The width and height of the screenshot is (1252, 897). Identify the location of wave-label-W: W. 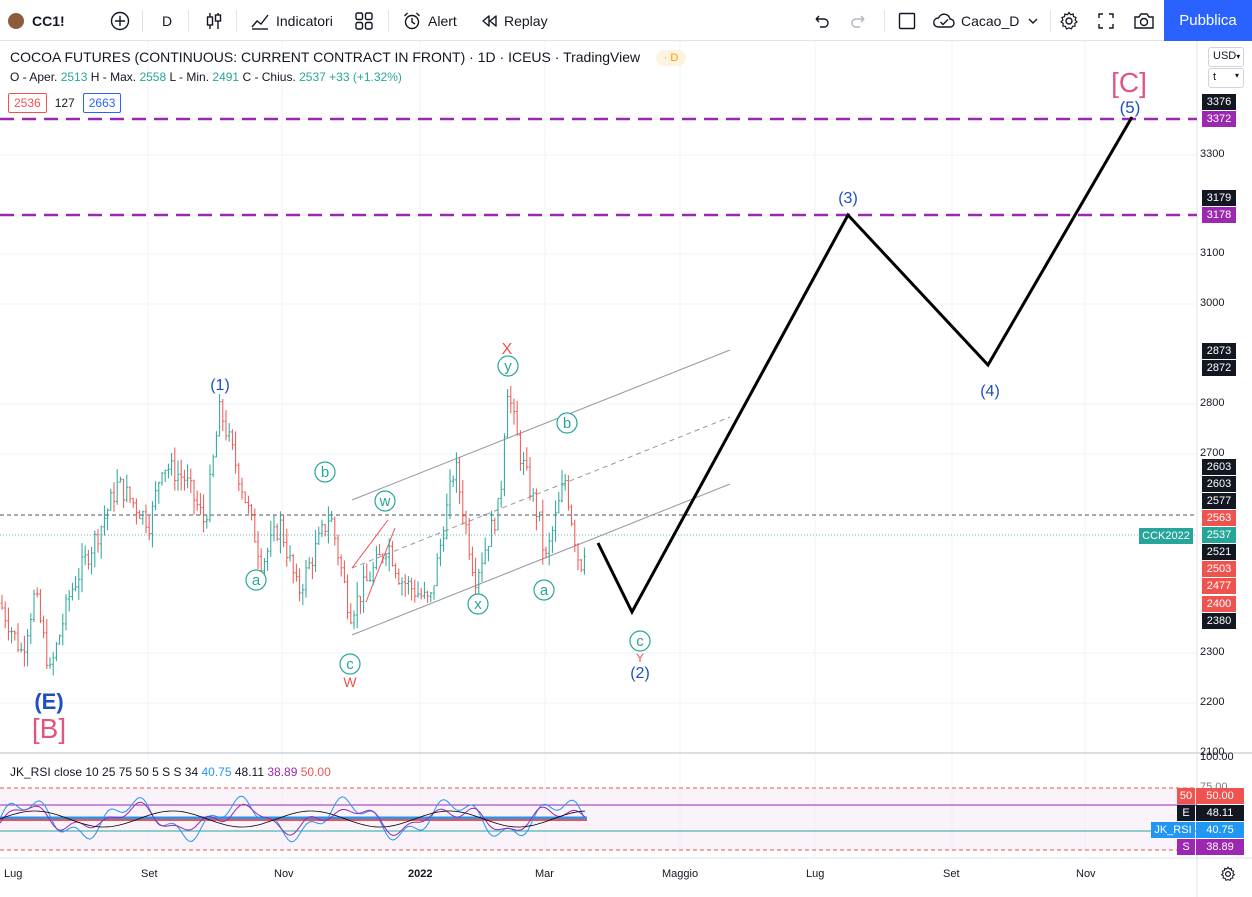
(350, 682).